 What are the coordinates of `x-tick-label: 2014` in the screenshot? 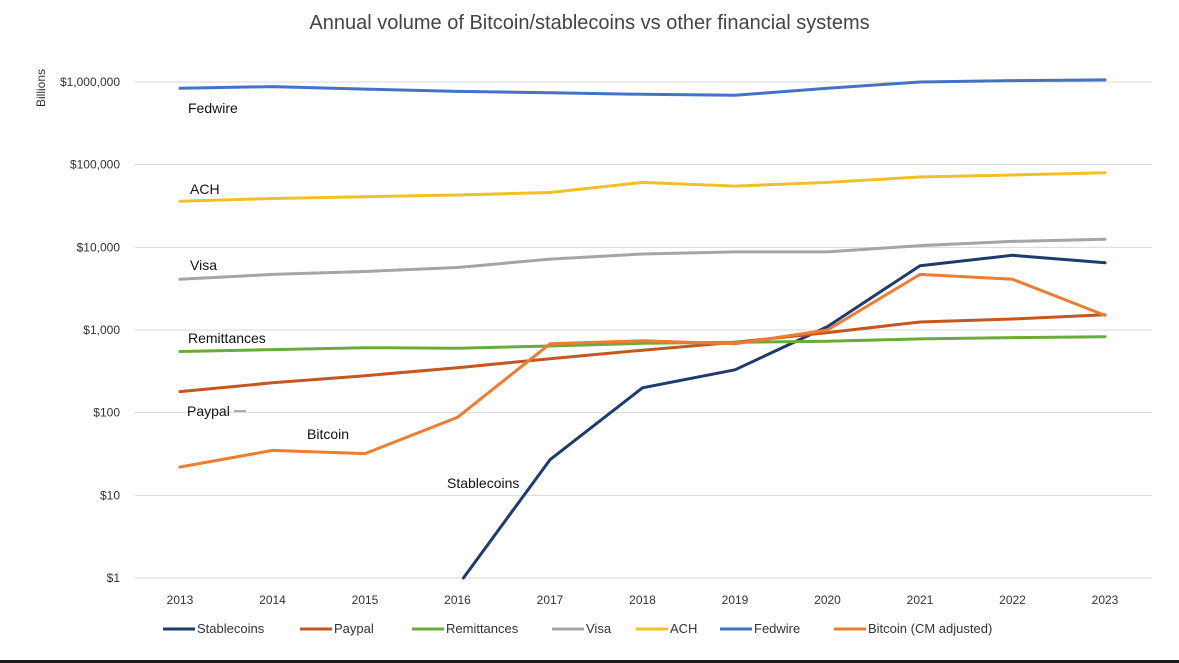 It's located at (272, 600).